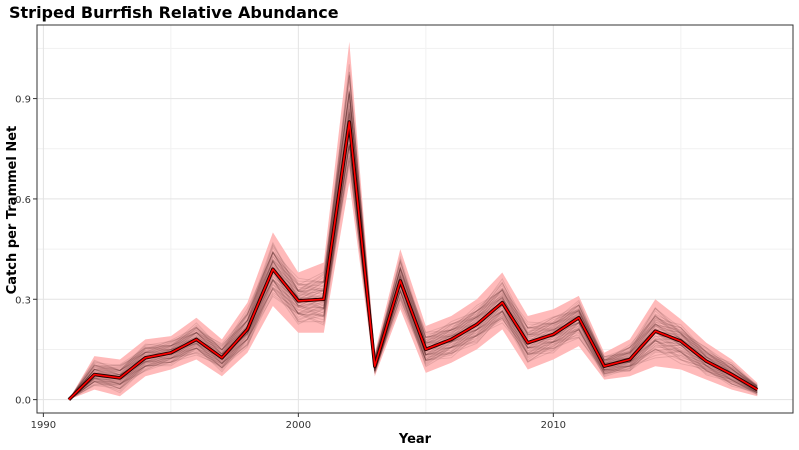 The height and width of the screenshot is (450, 799). Describe the element at coordinates (23, 300) in the screenshot. I see `y-tick-label: 0.3` at that location.